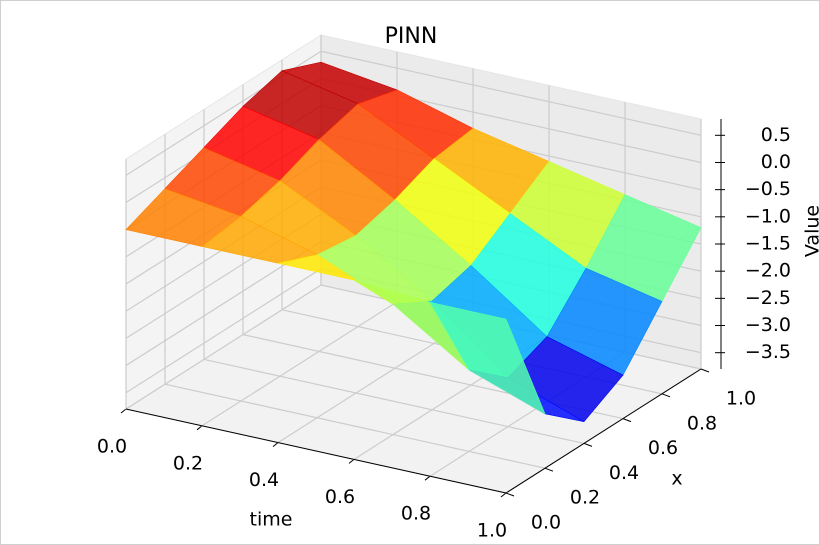 This screenshot has height=545, width=820. I want to click on y-tick-label: 0.2, so click(585, 498).